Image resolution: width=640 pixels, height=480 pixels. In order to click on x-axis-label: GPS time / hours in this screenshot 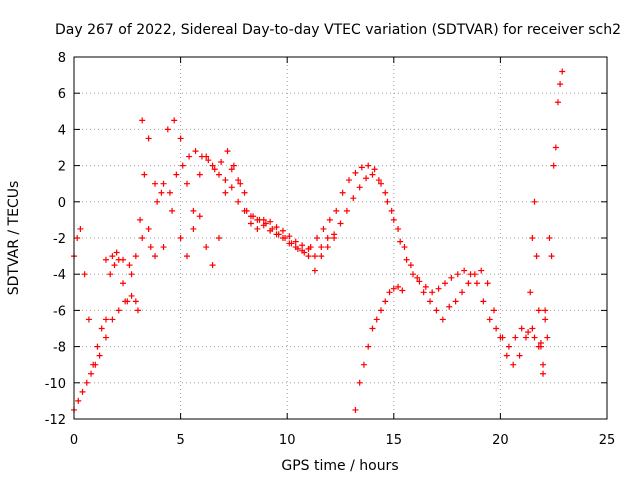, I will do `click(339, 466)`.